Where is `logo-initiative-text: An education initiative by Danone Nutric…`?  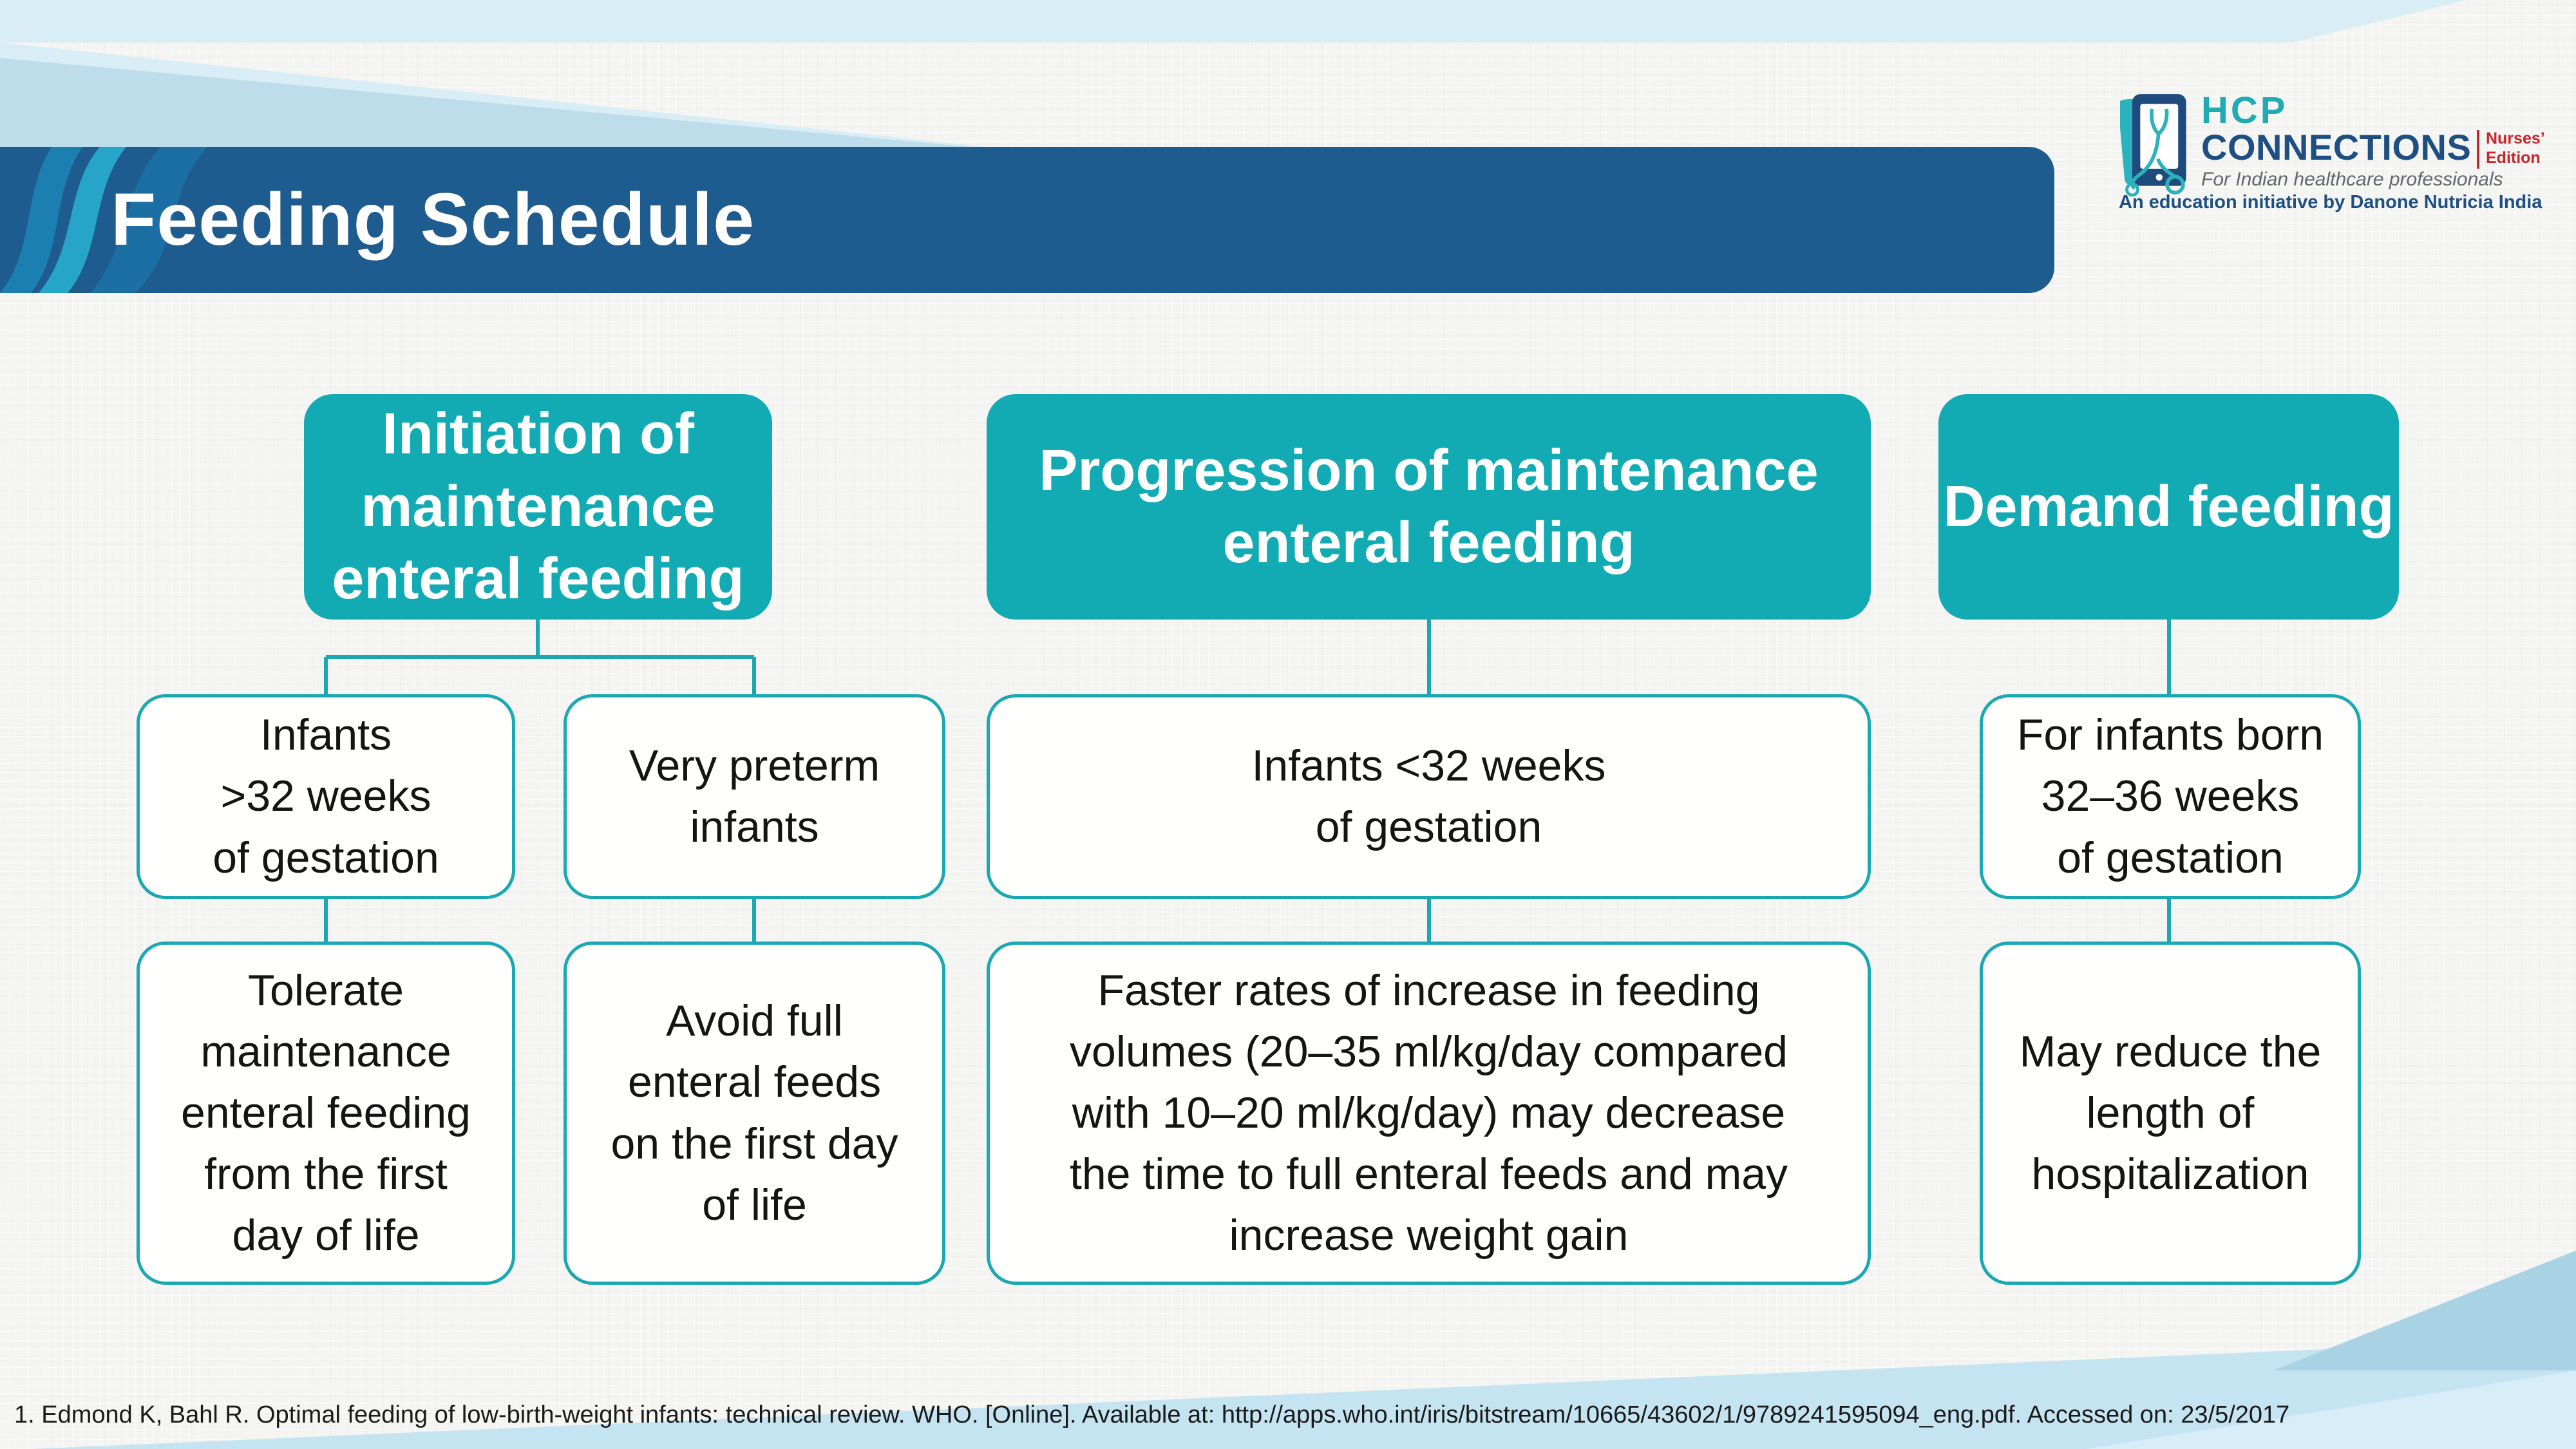 logo-initiative-text: An education initiative by Danone Nutric… is located at coordinates (2331, 202).